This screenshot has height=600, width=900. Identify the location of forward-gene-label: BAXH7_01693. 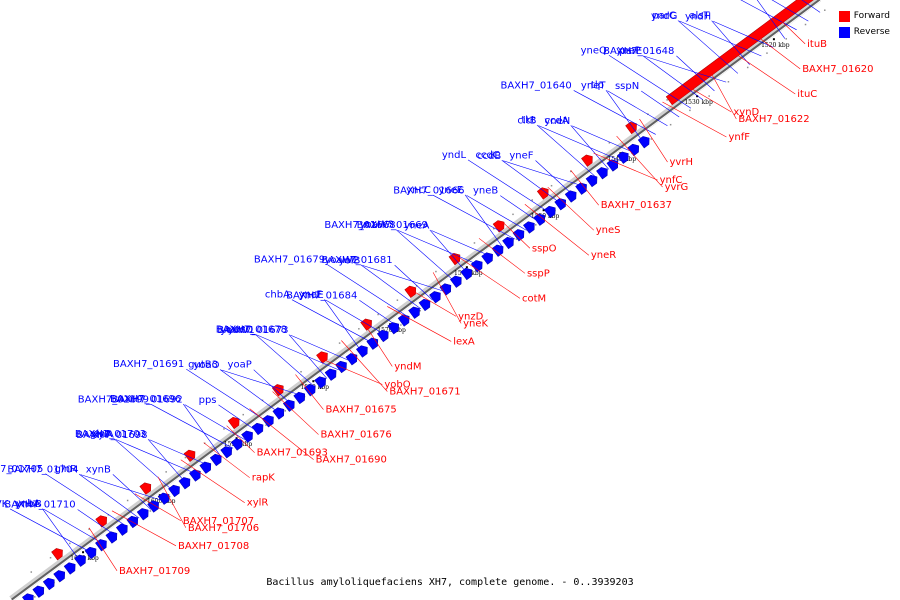
(292, 453).